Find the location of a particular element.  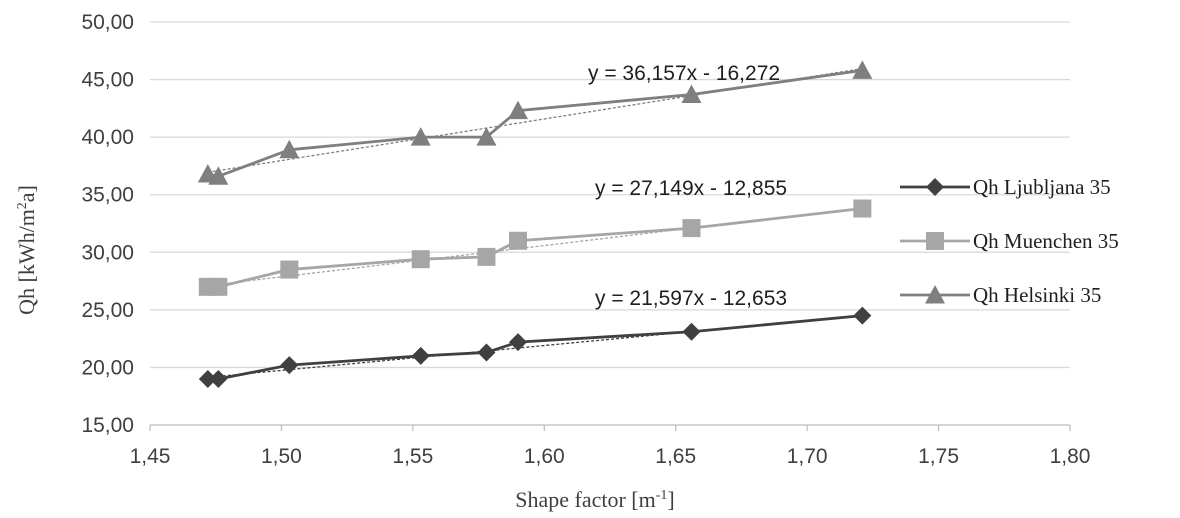

y-tick-label: 50,00 is located at coordinates (107, 22).